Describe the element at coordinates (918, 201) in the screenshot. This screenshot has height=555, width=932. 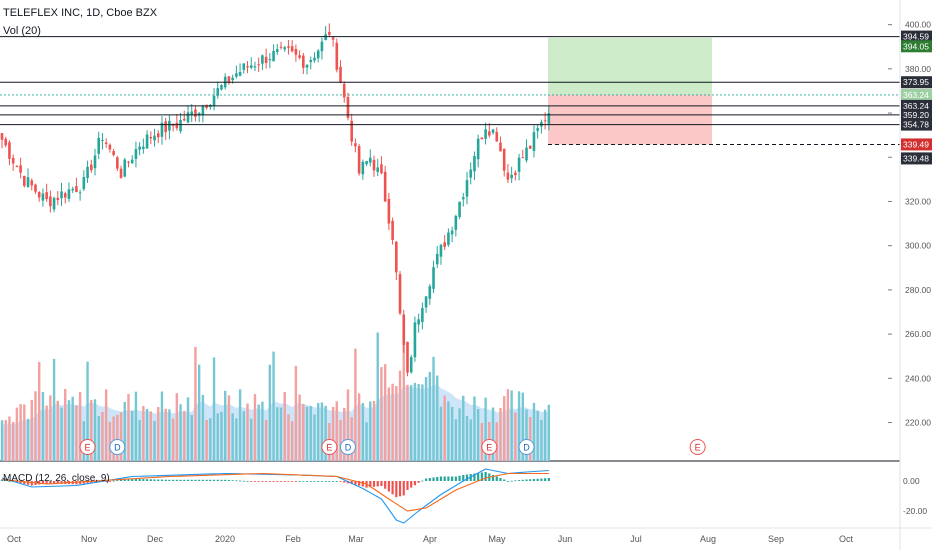
I see `price-axis-label: 320.00` at that location.